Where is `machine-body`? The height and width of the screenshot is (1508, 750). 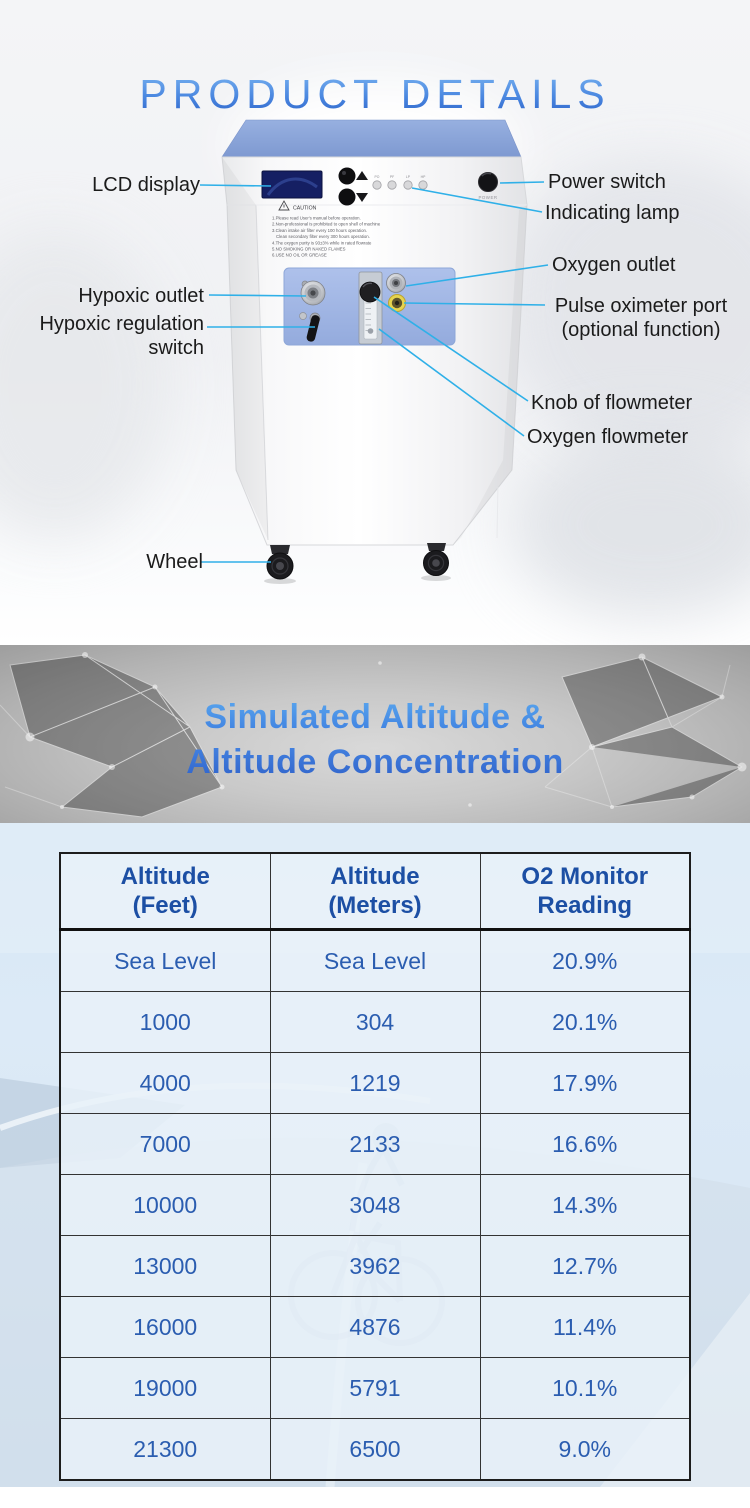 machine-body is located at coordinates (374, 351).